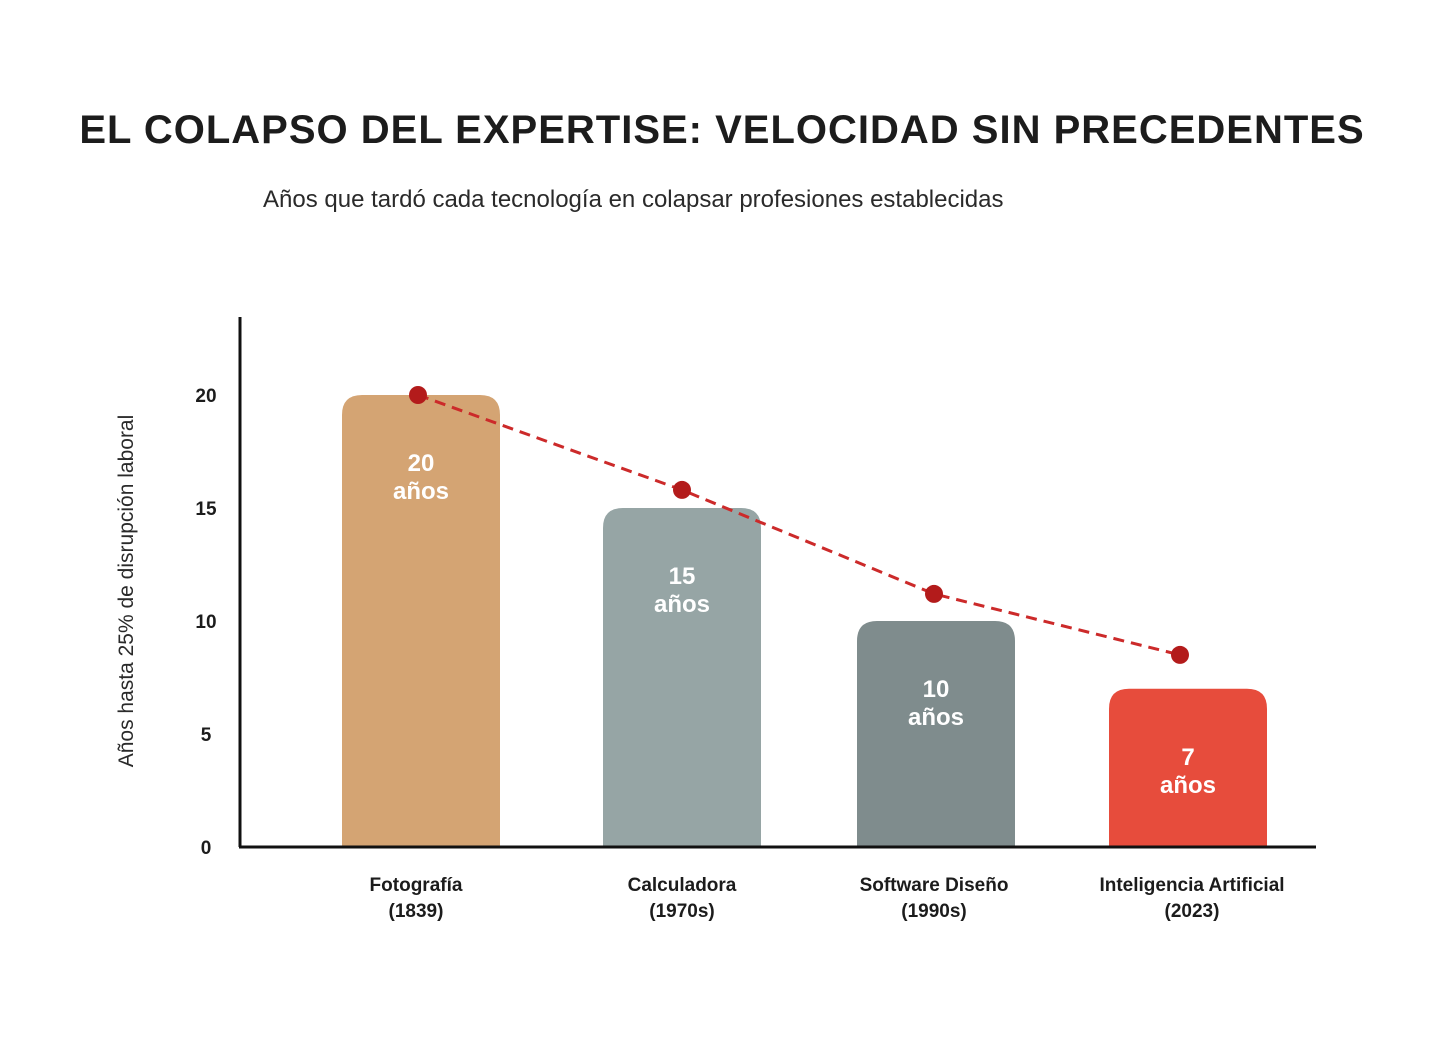 The height and width of the screenshot is (1041, 1456). I want to click on bar-value-label: 20, so click(421, 463).